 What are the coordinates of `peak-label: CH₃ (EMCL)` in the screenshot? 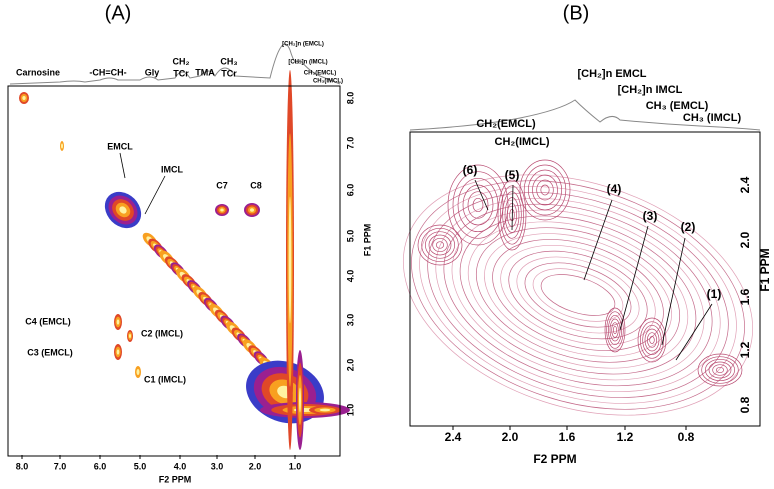 It's located at (677, 106).